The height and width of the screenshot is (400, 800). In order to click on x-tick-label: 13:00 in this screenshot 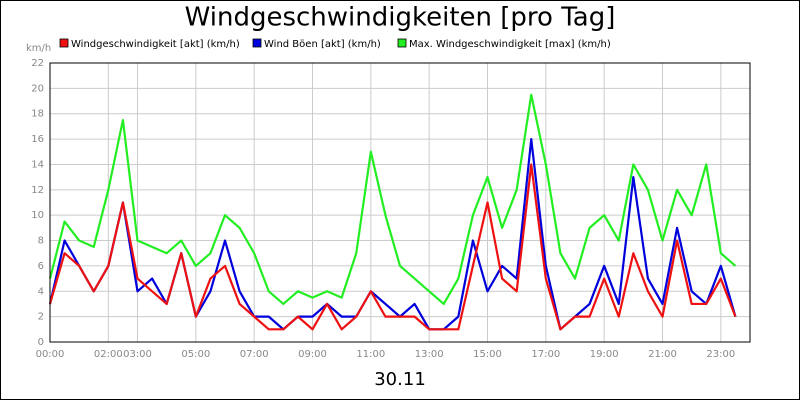, I will do `click(429, 354)`.